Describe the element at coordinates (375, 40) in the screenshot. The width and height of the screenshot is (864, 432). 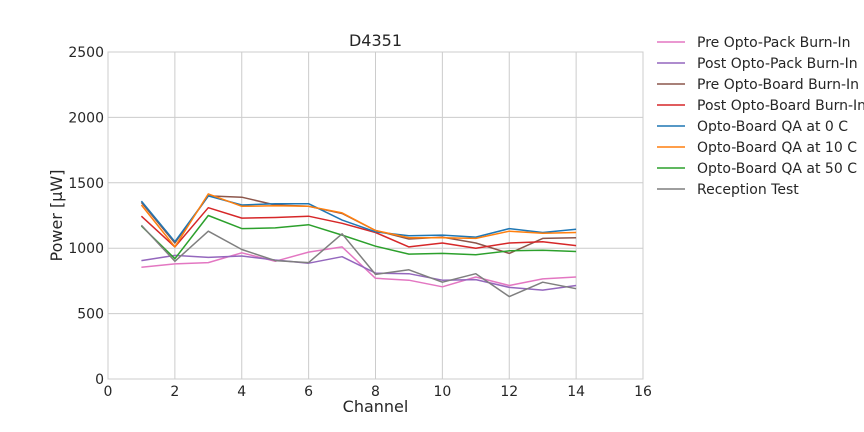
I see `chart-title: D4351` at that location.